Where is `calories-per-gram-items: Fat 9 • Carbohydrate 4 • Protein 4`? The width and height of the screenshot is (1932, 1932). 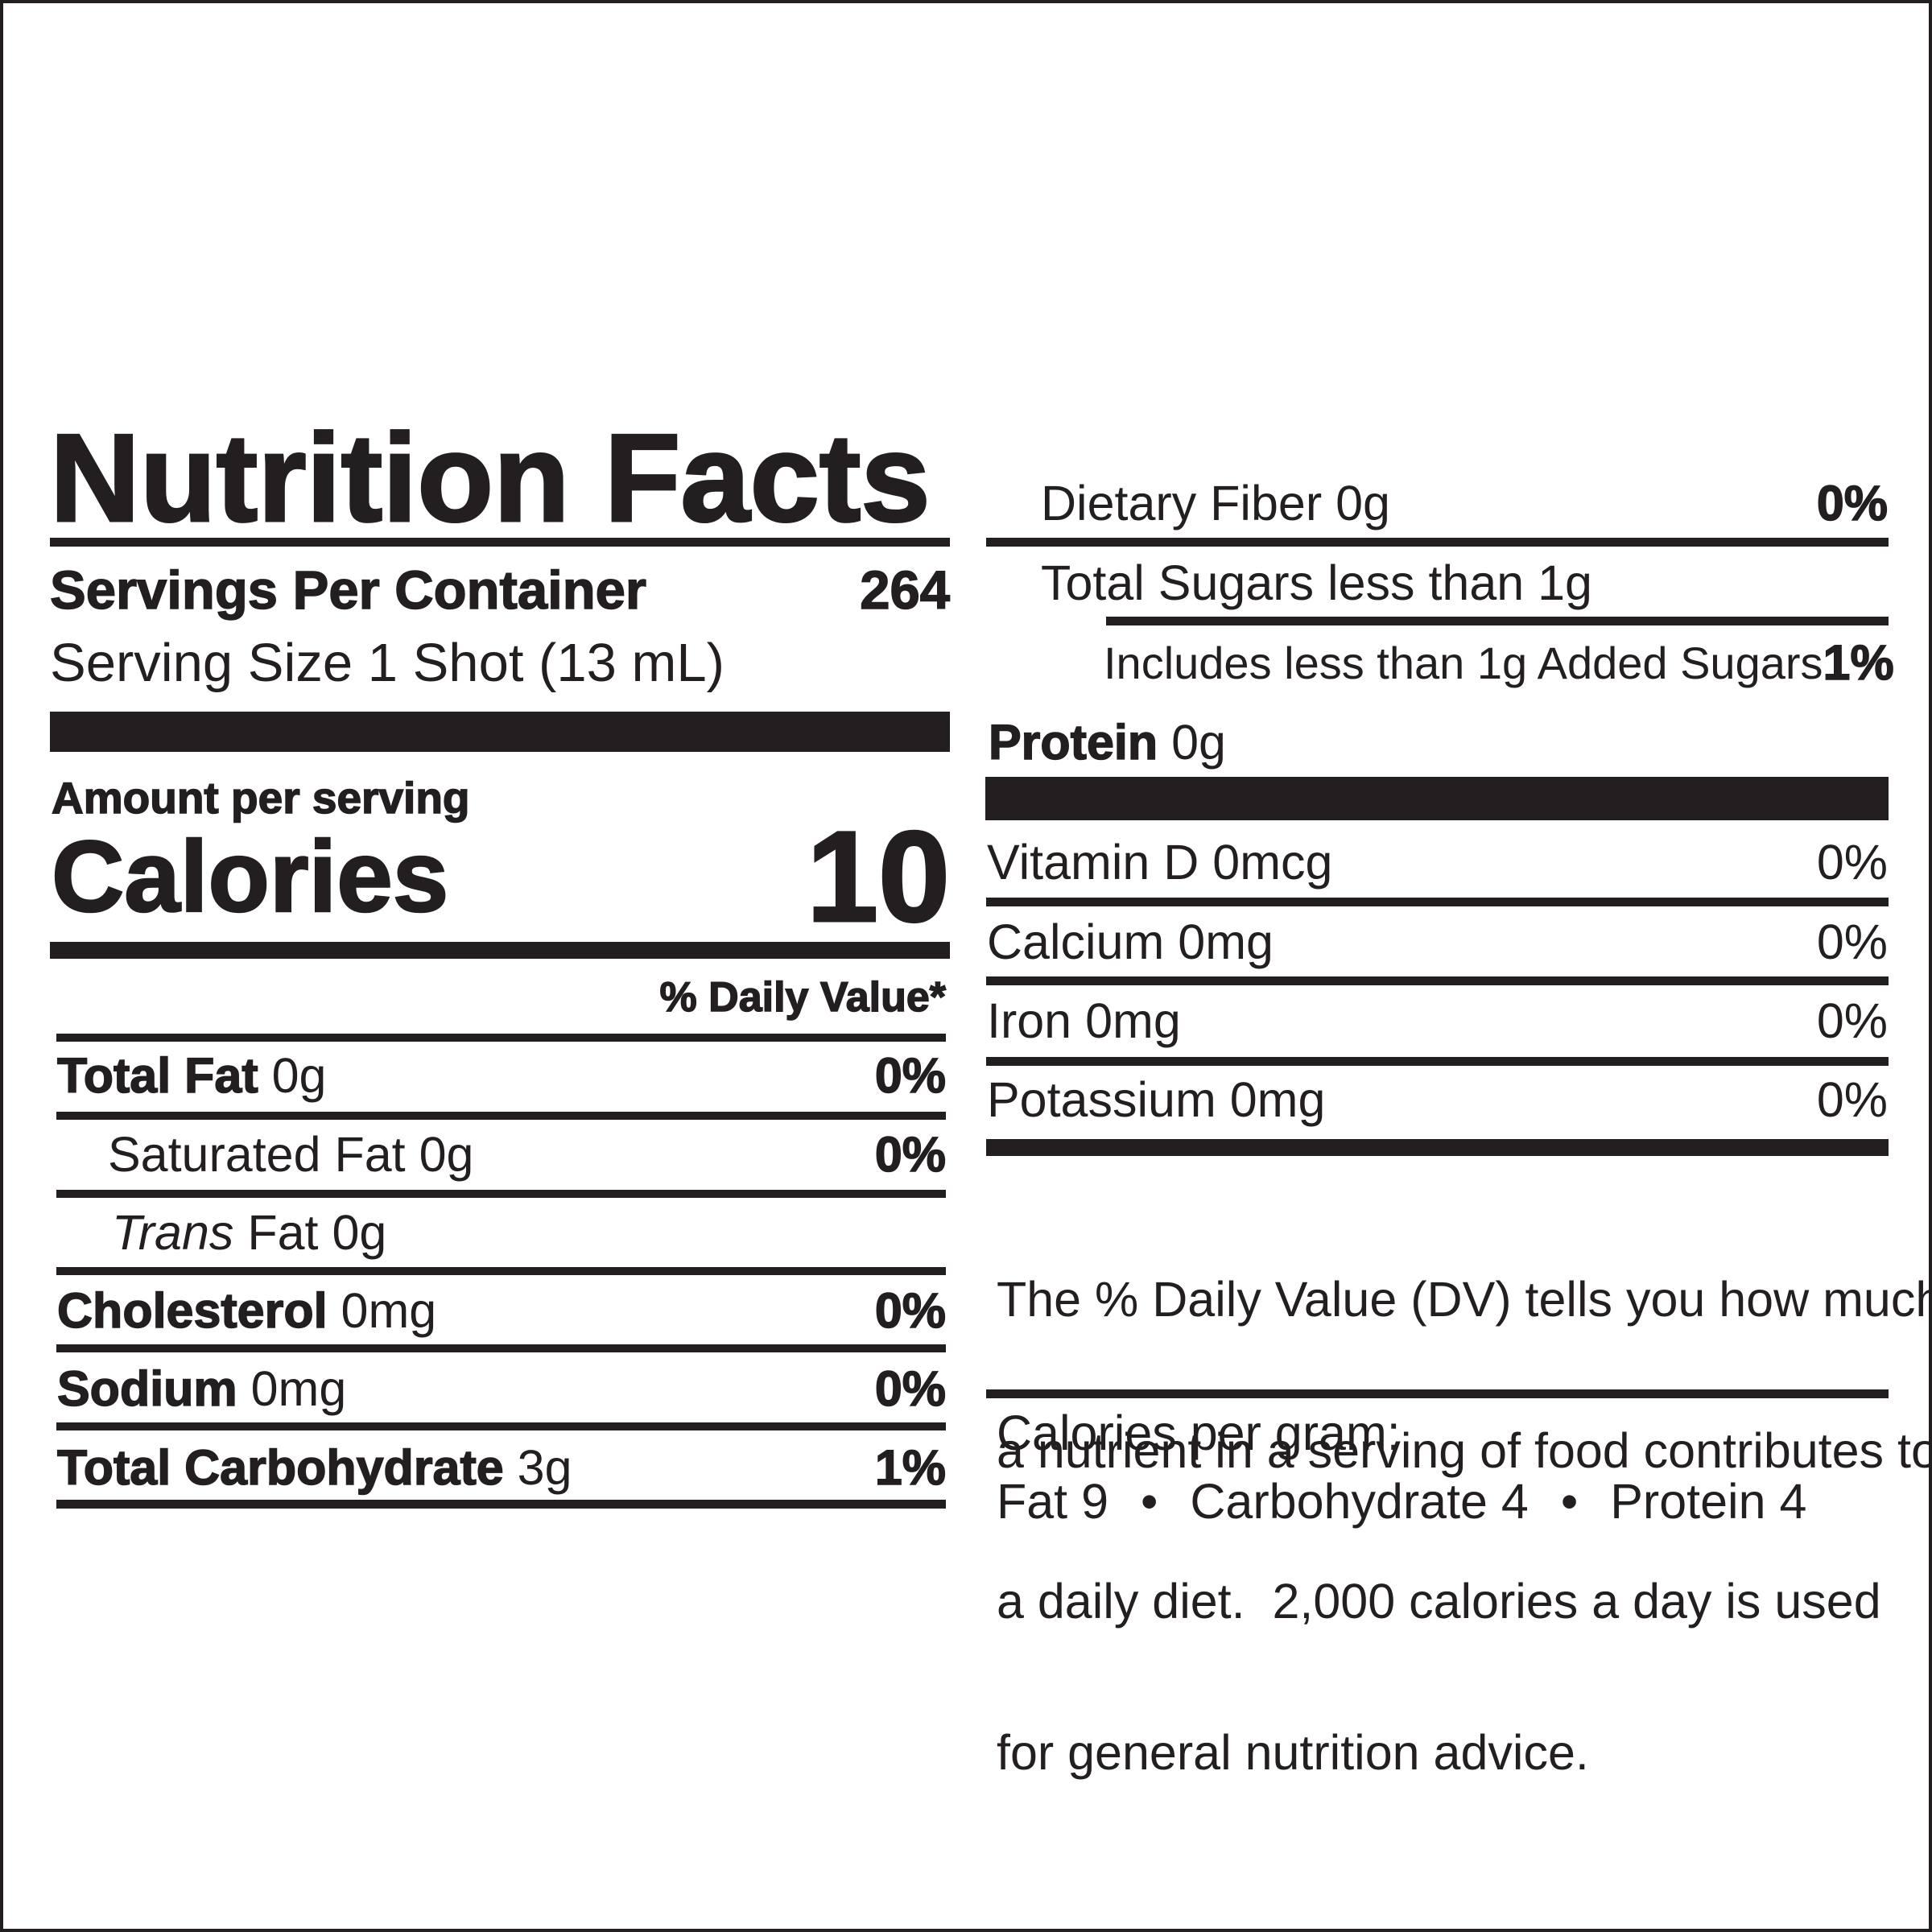 calories-per-gram-items: Fat 9 • Carbohydrate 4 • Protein 4 is located at coordinates (1401, 1501).